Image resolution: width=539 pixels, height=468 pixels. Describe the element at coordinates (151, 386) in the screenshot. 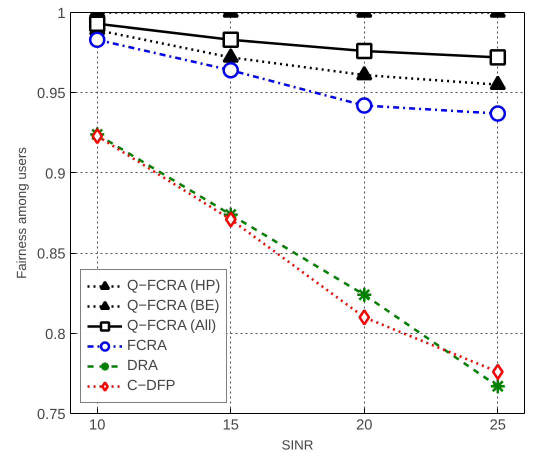

I see `legend-label: C−DFP` at that location.